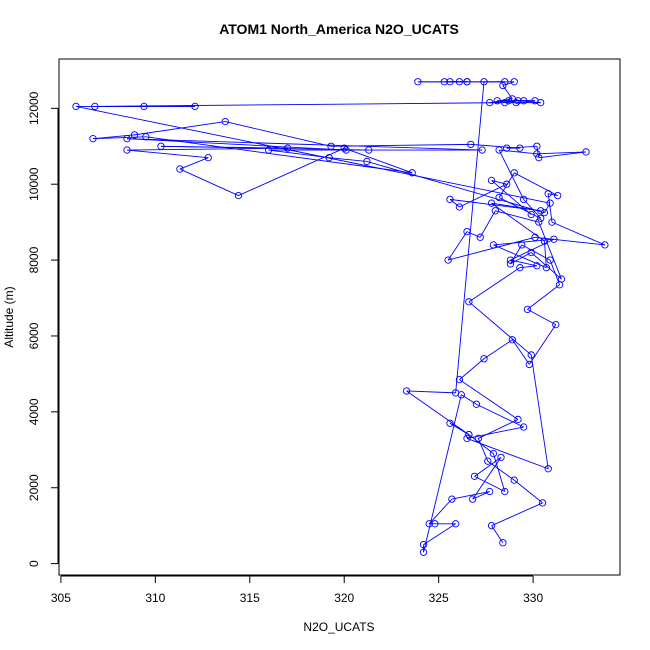 The width and height of the screenshot is (650, 650). What do you see at coordinates (34, 184) in the screenshot?
I see `y-tick-label: 10000` at bounding box center [34, 184].